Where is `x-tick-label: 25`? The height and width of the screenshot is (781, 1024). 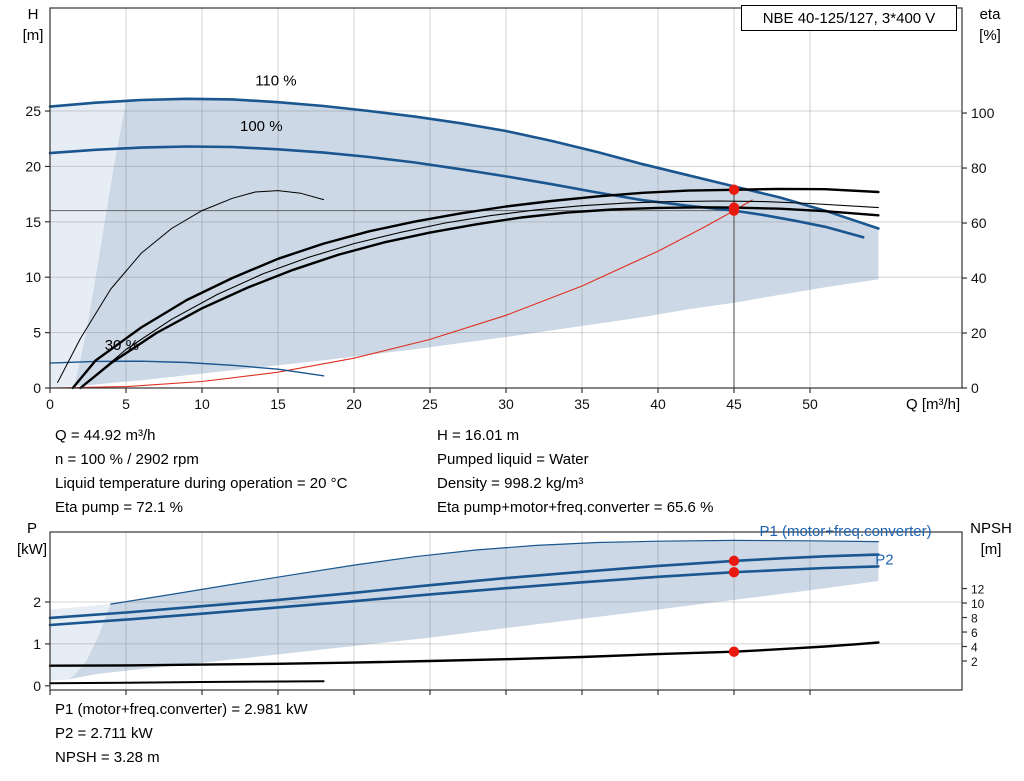 x-tick-label: 25 is located at coordinates (430, 404).